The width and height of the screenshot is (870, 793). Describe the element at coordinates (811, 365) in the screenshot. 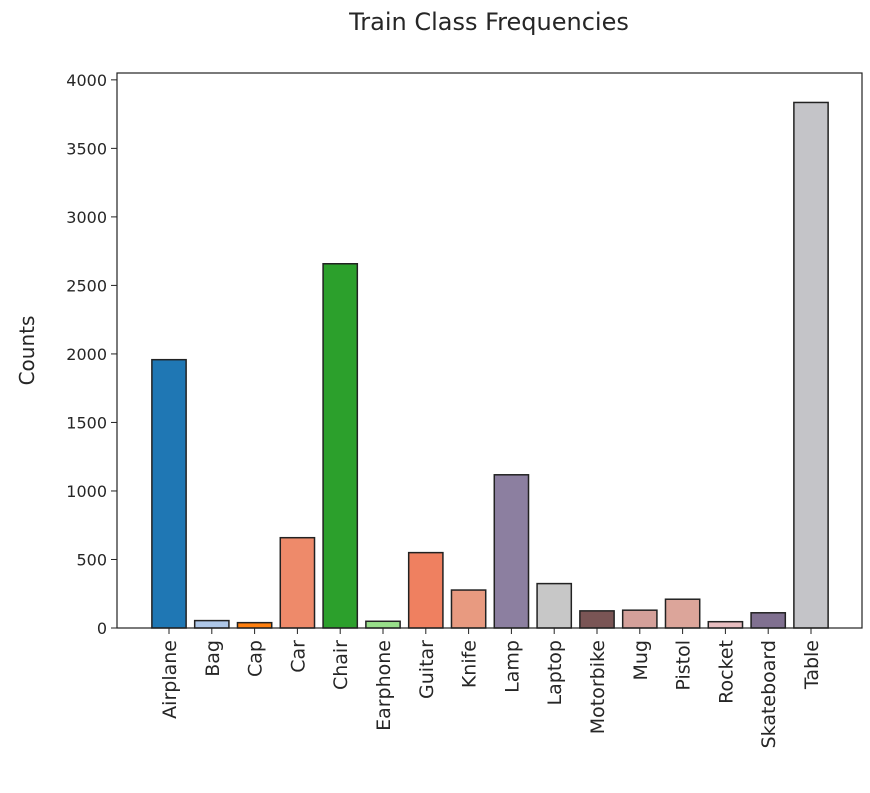

I see `bar-table` at that location.